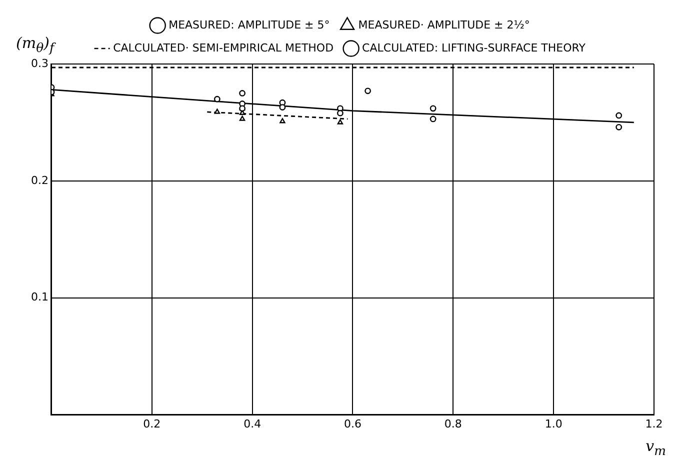 Image resolution: width=684 pixels, height=470 pixels. I want to click on legend-label: CALCULATED· SEMI-EMPIRICAL METHOD, so click(223, 47).